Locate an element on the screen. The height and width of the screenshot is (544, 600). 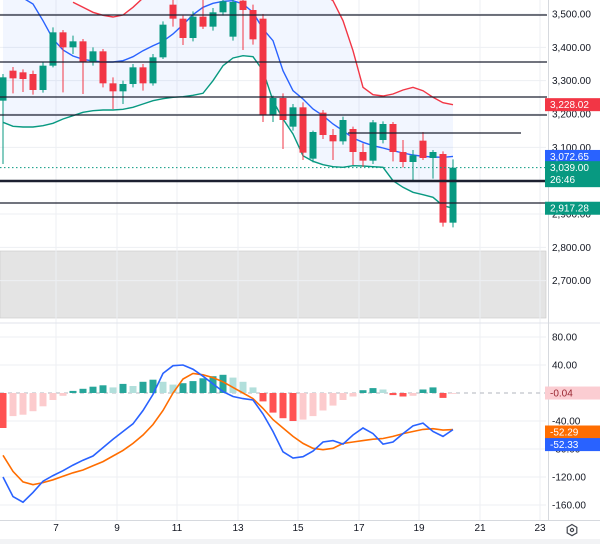
svg-text: 11 is located at coordinates (177, 528).